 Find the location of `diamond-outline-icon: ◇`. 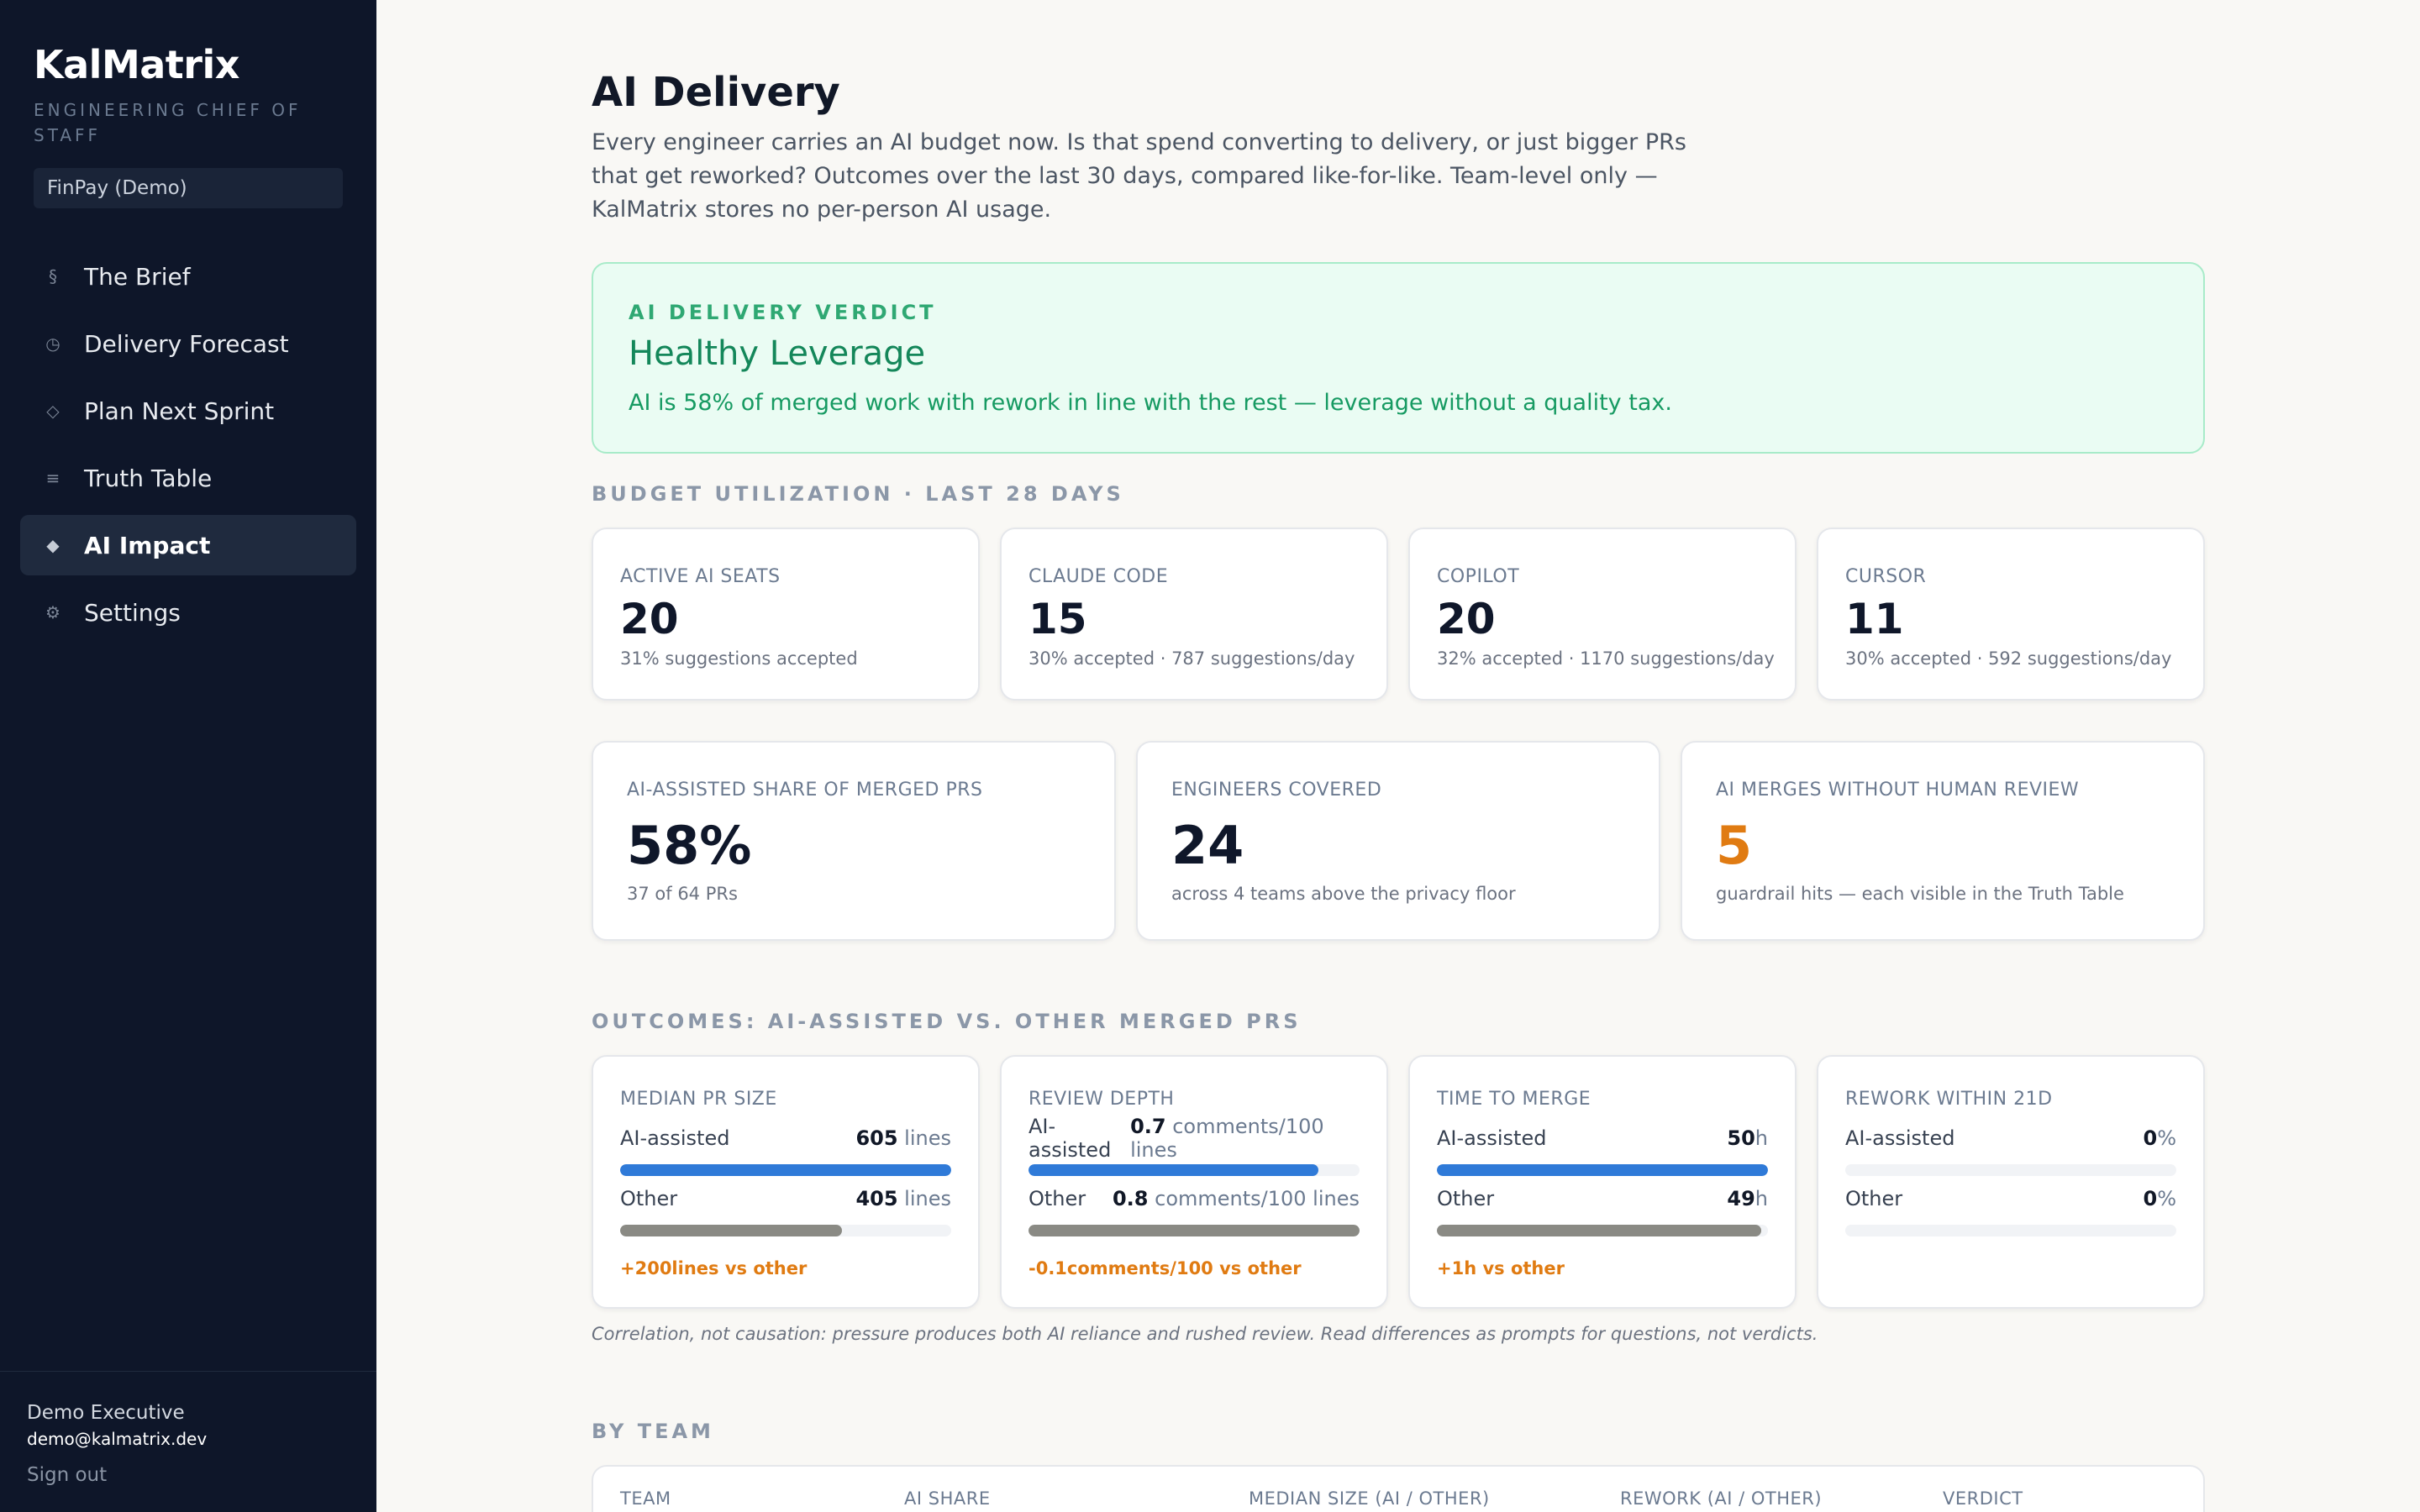

diamond-outline-icon: ◇ is located at coordinates (53, 411).